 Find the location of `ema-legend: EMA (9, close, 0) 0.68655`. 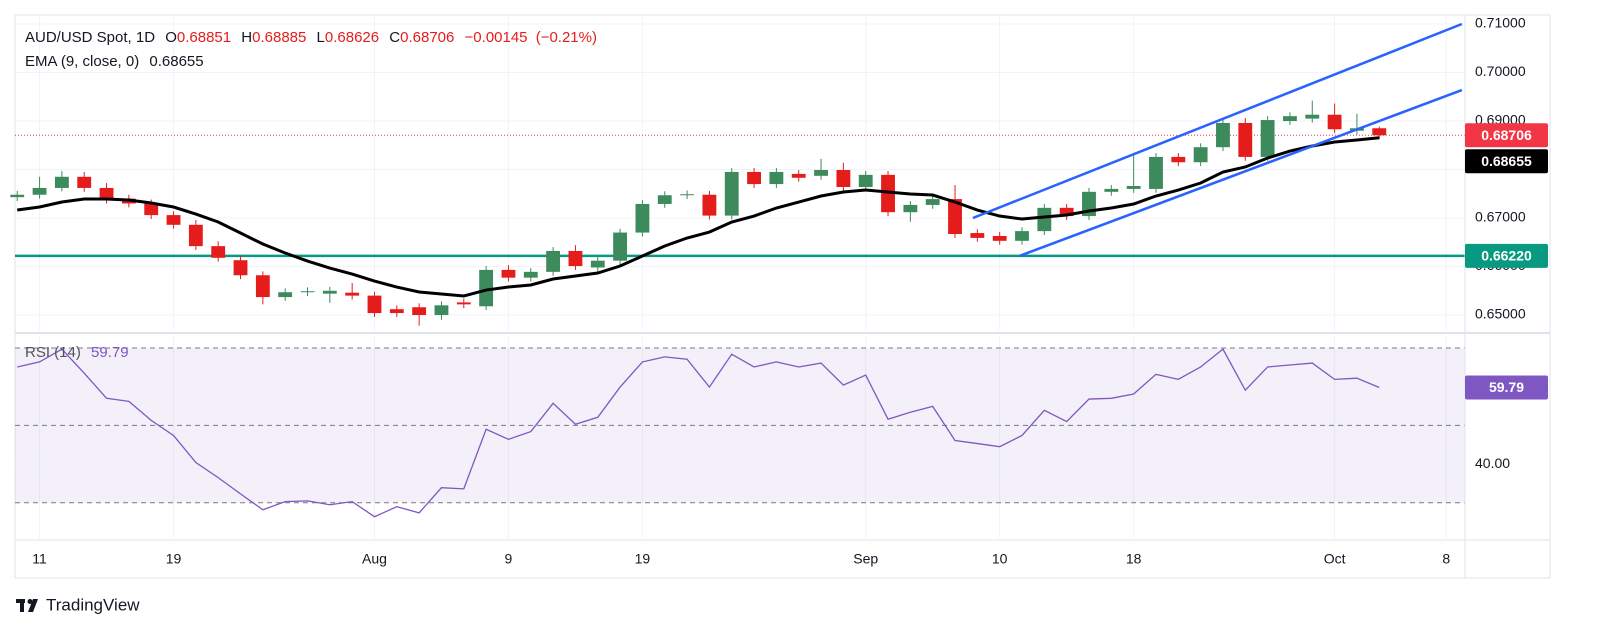

ema-legend: EMA (9, close, 0) 0.68655 is located at coordinates (114, 61).